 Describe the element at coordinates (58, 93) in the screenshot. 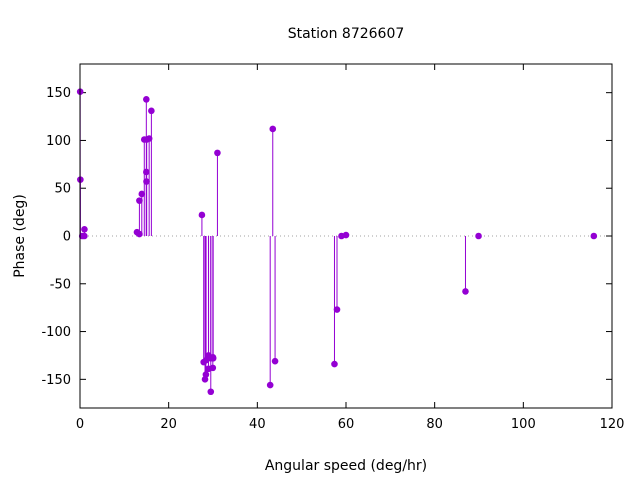

I see `y-tick-label: 150` at that location.